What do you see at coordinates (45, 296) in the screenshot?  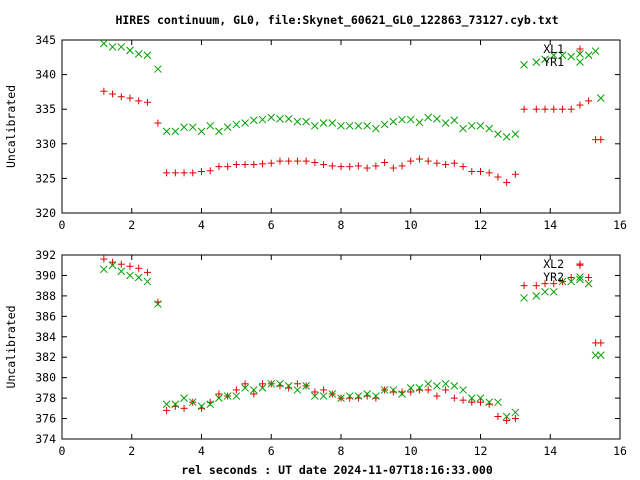 I see `y-tick-label: 388` at bounding box center [45, 296].